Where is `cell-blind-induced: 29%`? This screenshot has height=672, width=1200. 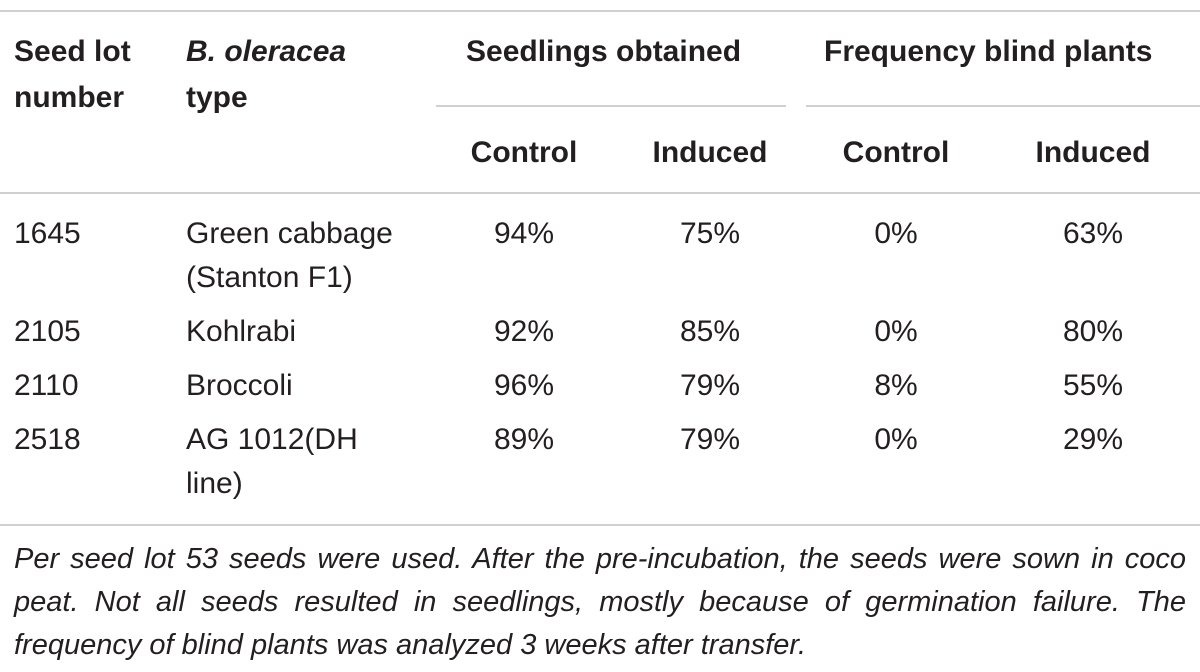 cell-blind-induced: 29% is located at coordinates (1093, 439).